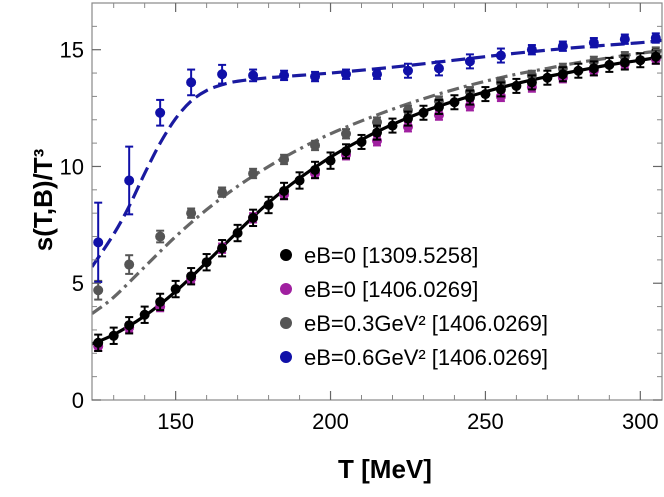 This screenshot has height=497, width=664. What do you see at coordinates (78, 400) in the screenshot?
I see `y-tick-label: 0` at bounding box center [78, 400].